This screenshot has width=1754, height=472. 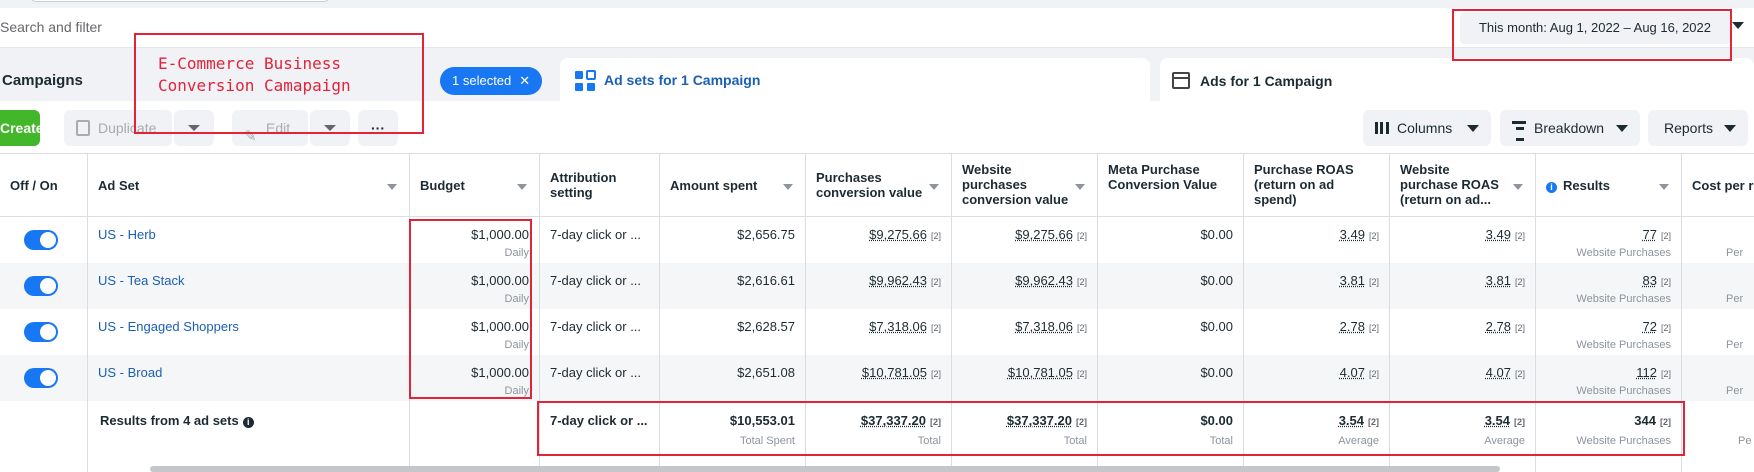 I want to click on table-row, so click(x=43, y=332).